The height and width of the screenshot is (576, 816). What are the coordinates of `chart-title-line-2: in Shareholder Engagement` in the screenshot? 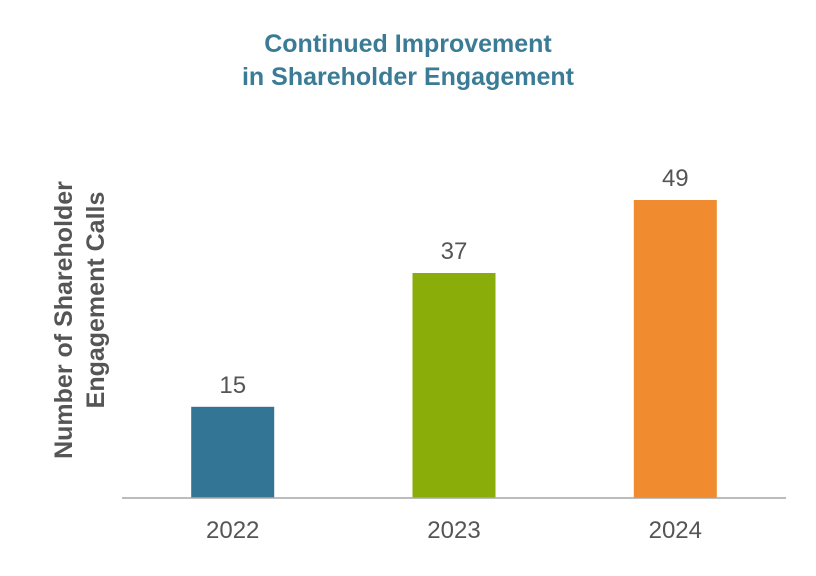 It's located at (408, 77).